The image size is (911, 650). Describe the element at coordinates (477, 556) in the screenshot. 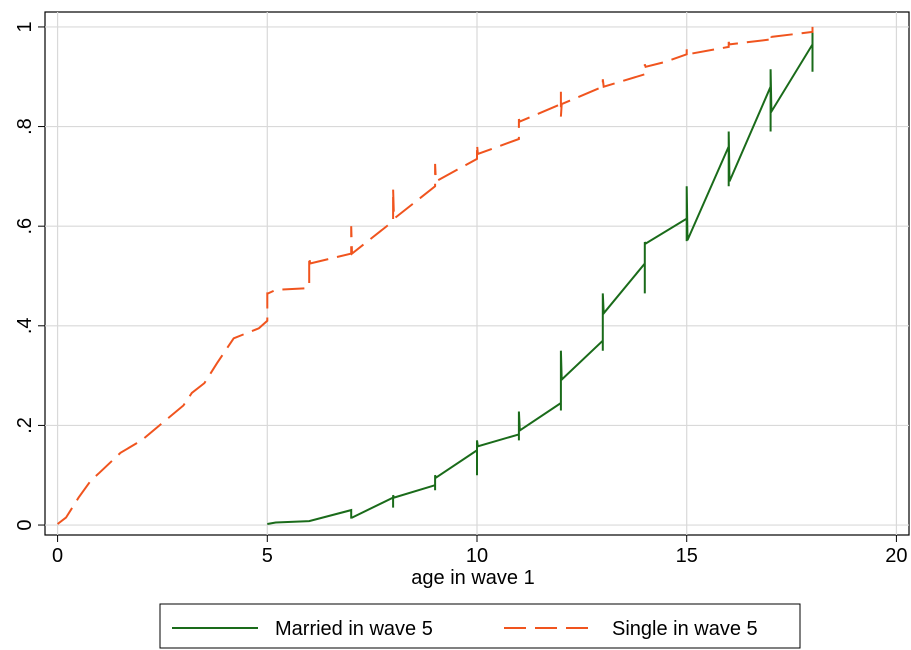

I see `x-tick-label-2: 10` at that location.